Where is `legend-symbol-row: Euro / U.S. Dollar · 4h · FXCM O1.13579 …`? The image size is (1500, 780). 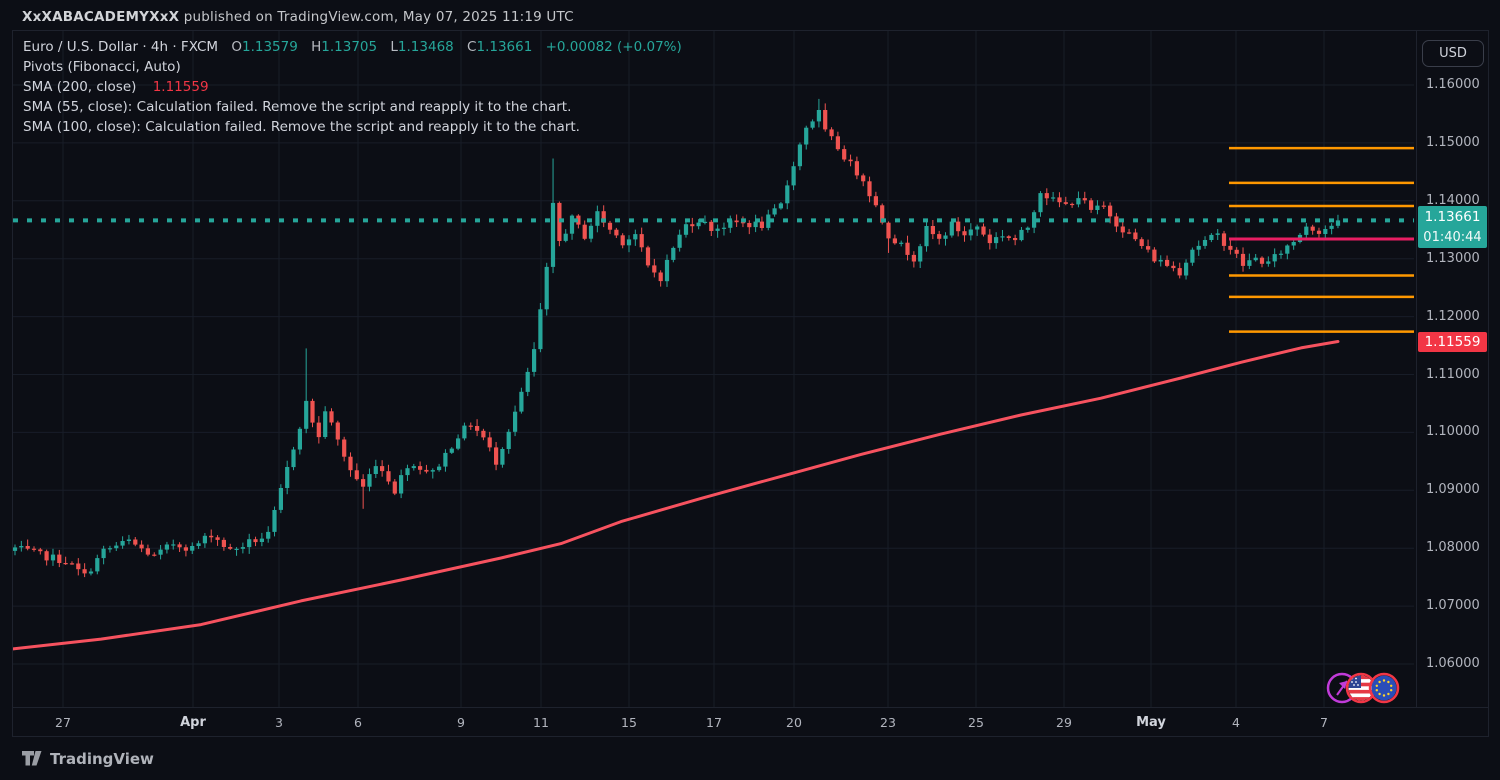
legend-symbol-row: Euro / U.S. Dollar · 4h · FXCM O1.13579 … is located at coordinates (352, 47).